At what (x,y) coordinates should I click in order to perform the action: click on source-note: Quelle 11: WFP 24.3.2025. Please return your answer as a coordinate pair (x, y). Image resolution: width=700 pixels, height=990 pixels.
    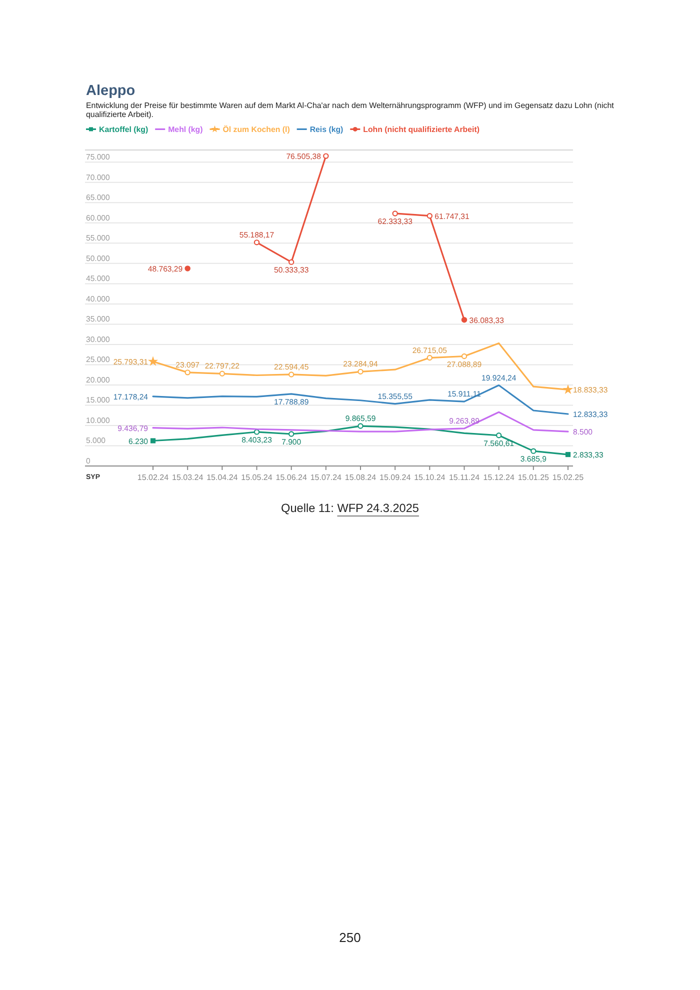
    Looking at the image, I should click on (350, 508).